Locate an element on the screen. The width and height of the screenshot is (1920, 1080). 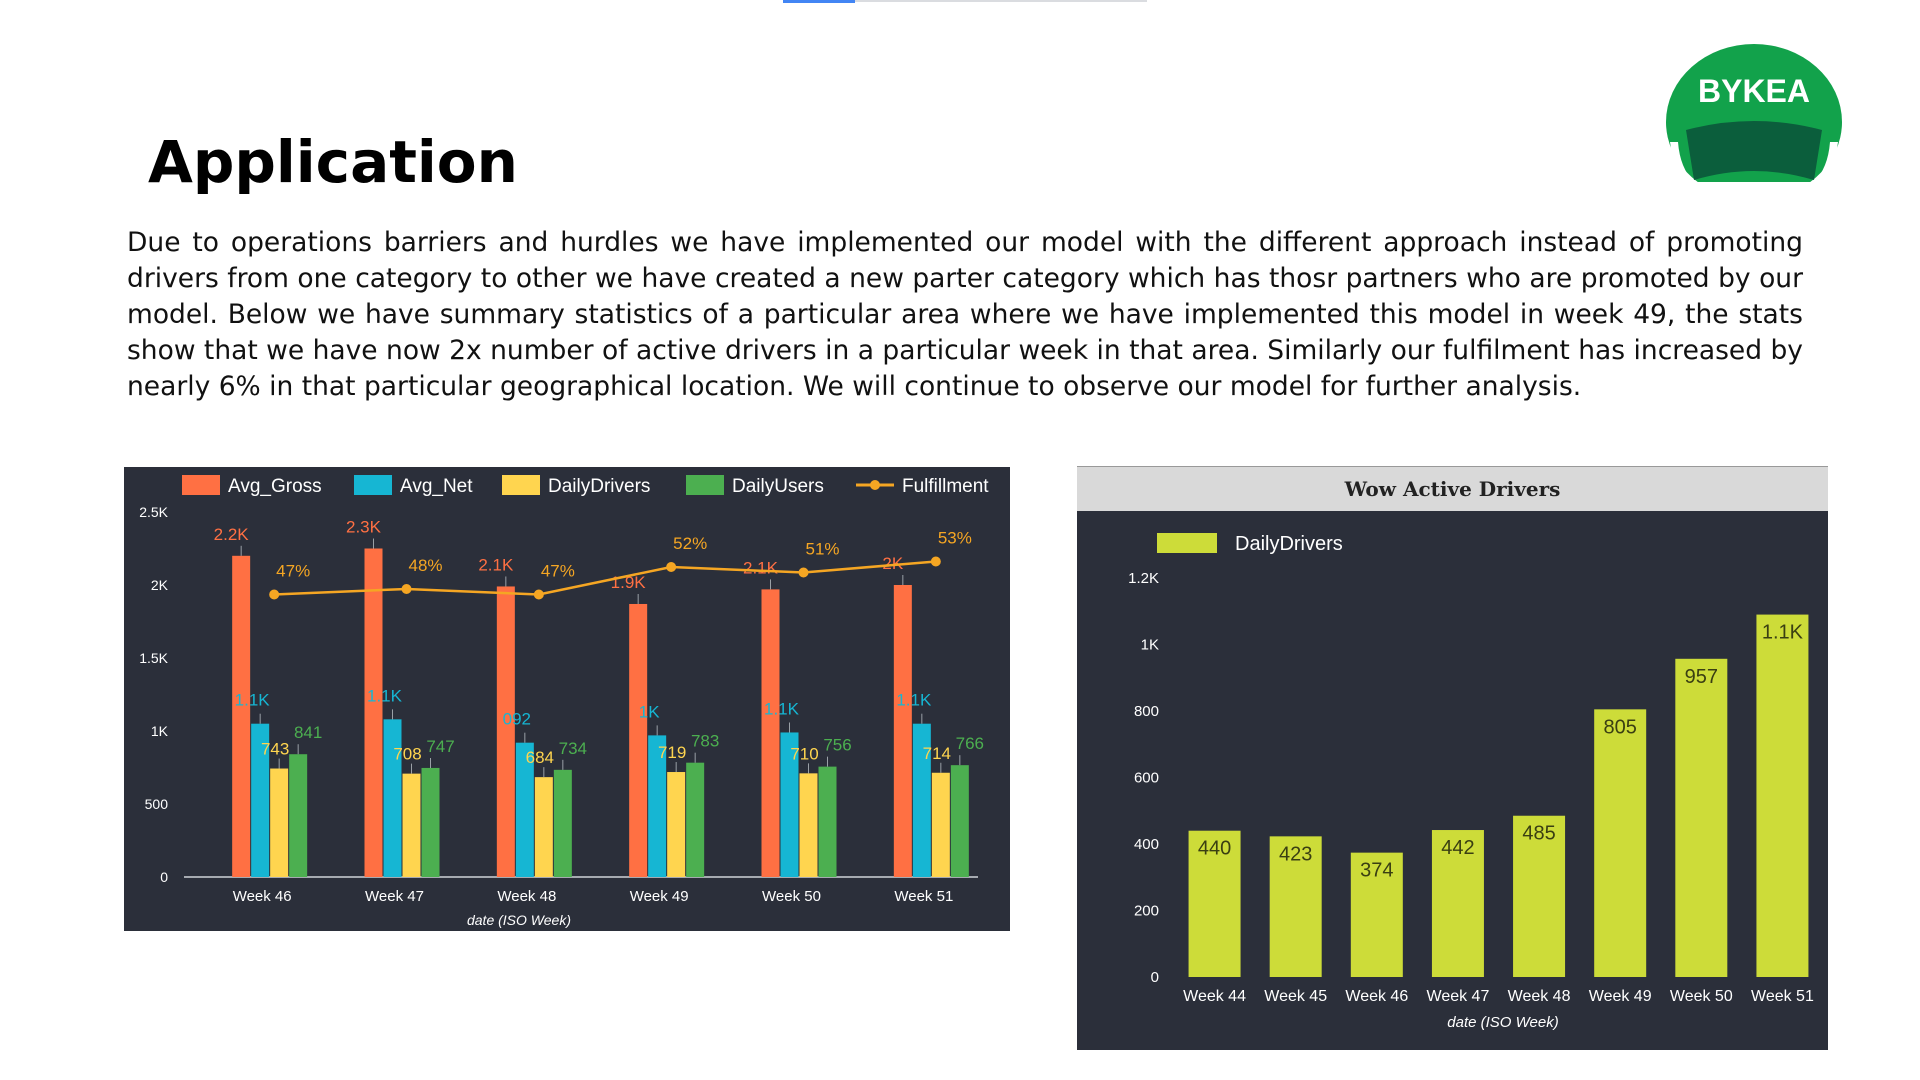
data-label: 374 is located at coordinates (1376, 871).